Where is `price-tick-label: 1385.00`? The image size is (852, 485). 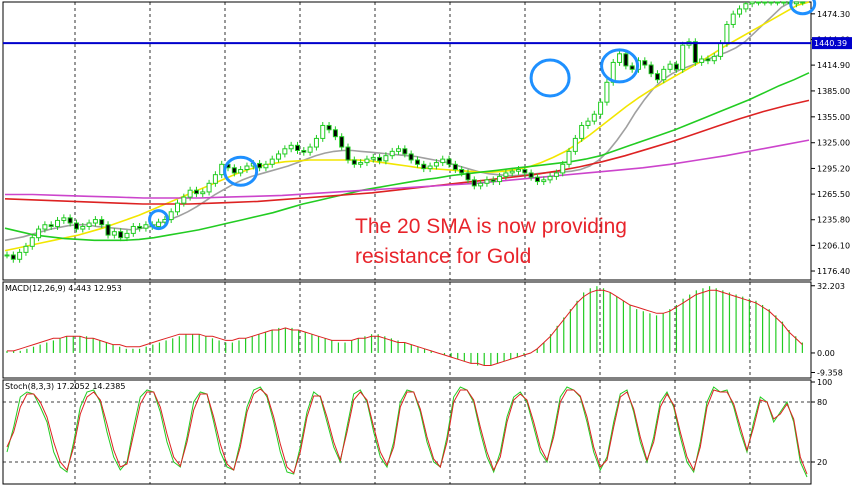 price-tick-label: 1385.00 is located at coordinates (833, 91).